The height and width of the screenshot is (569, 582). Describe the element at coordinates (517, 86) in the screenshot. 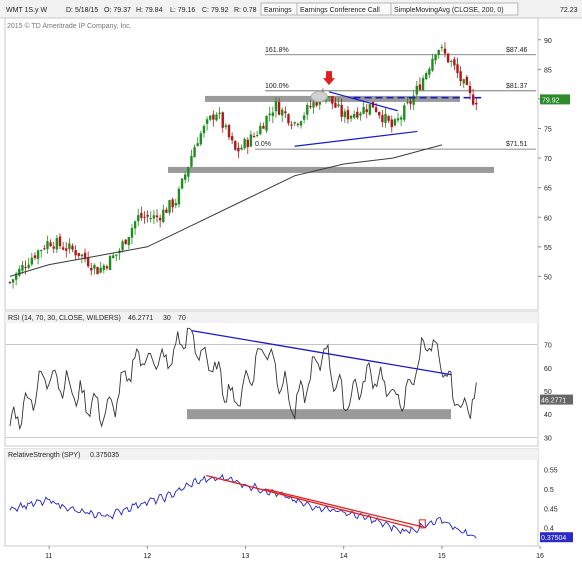

I see `fib-value-label: $81.37` at that location.